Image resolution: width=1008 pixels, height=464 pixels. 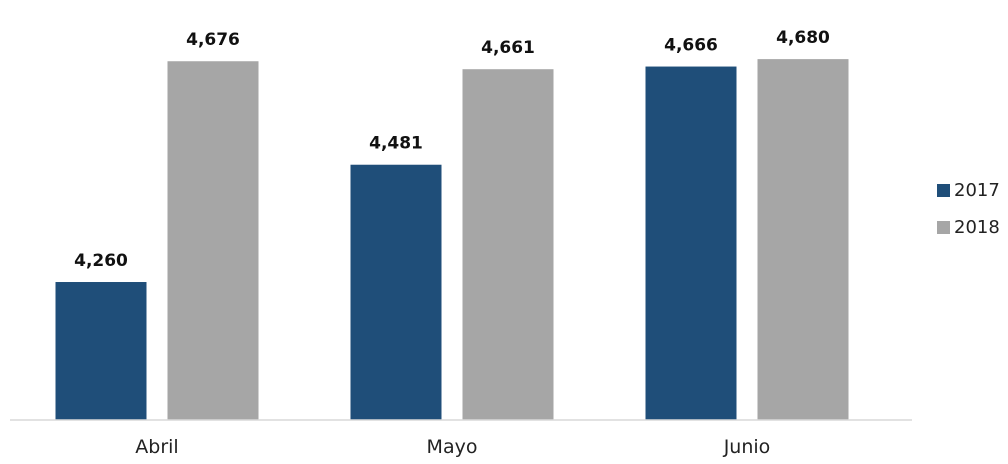 What do you see at coordinates (968, 209) in the screenshot?
I see `legend: 2017 2018` at bounding box center [968, 209].